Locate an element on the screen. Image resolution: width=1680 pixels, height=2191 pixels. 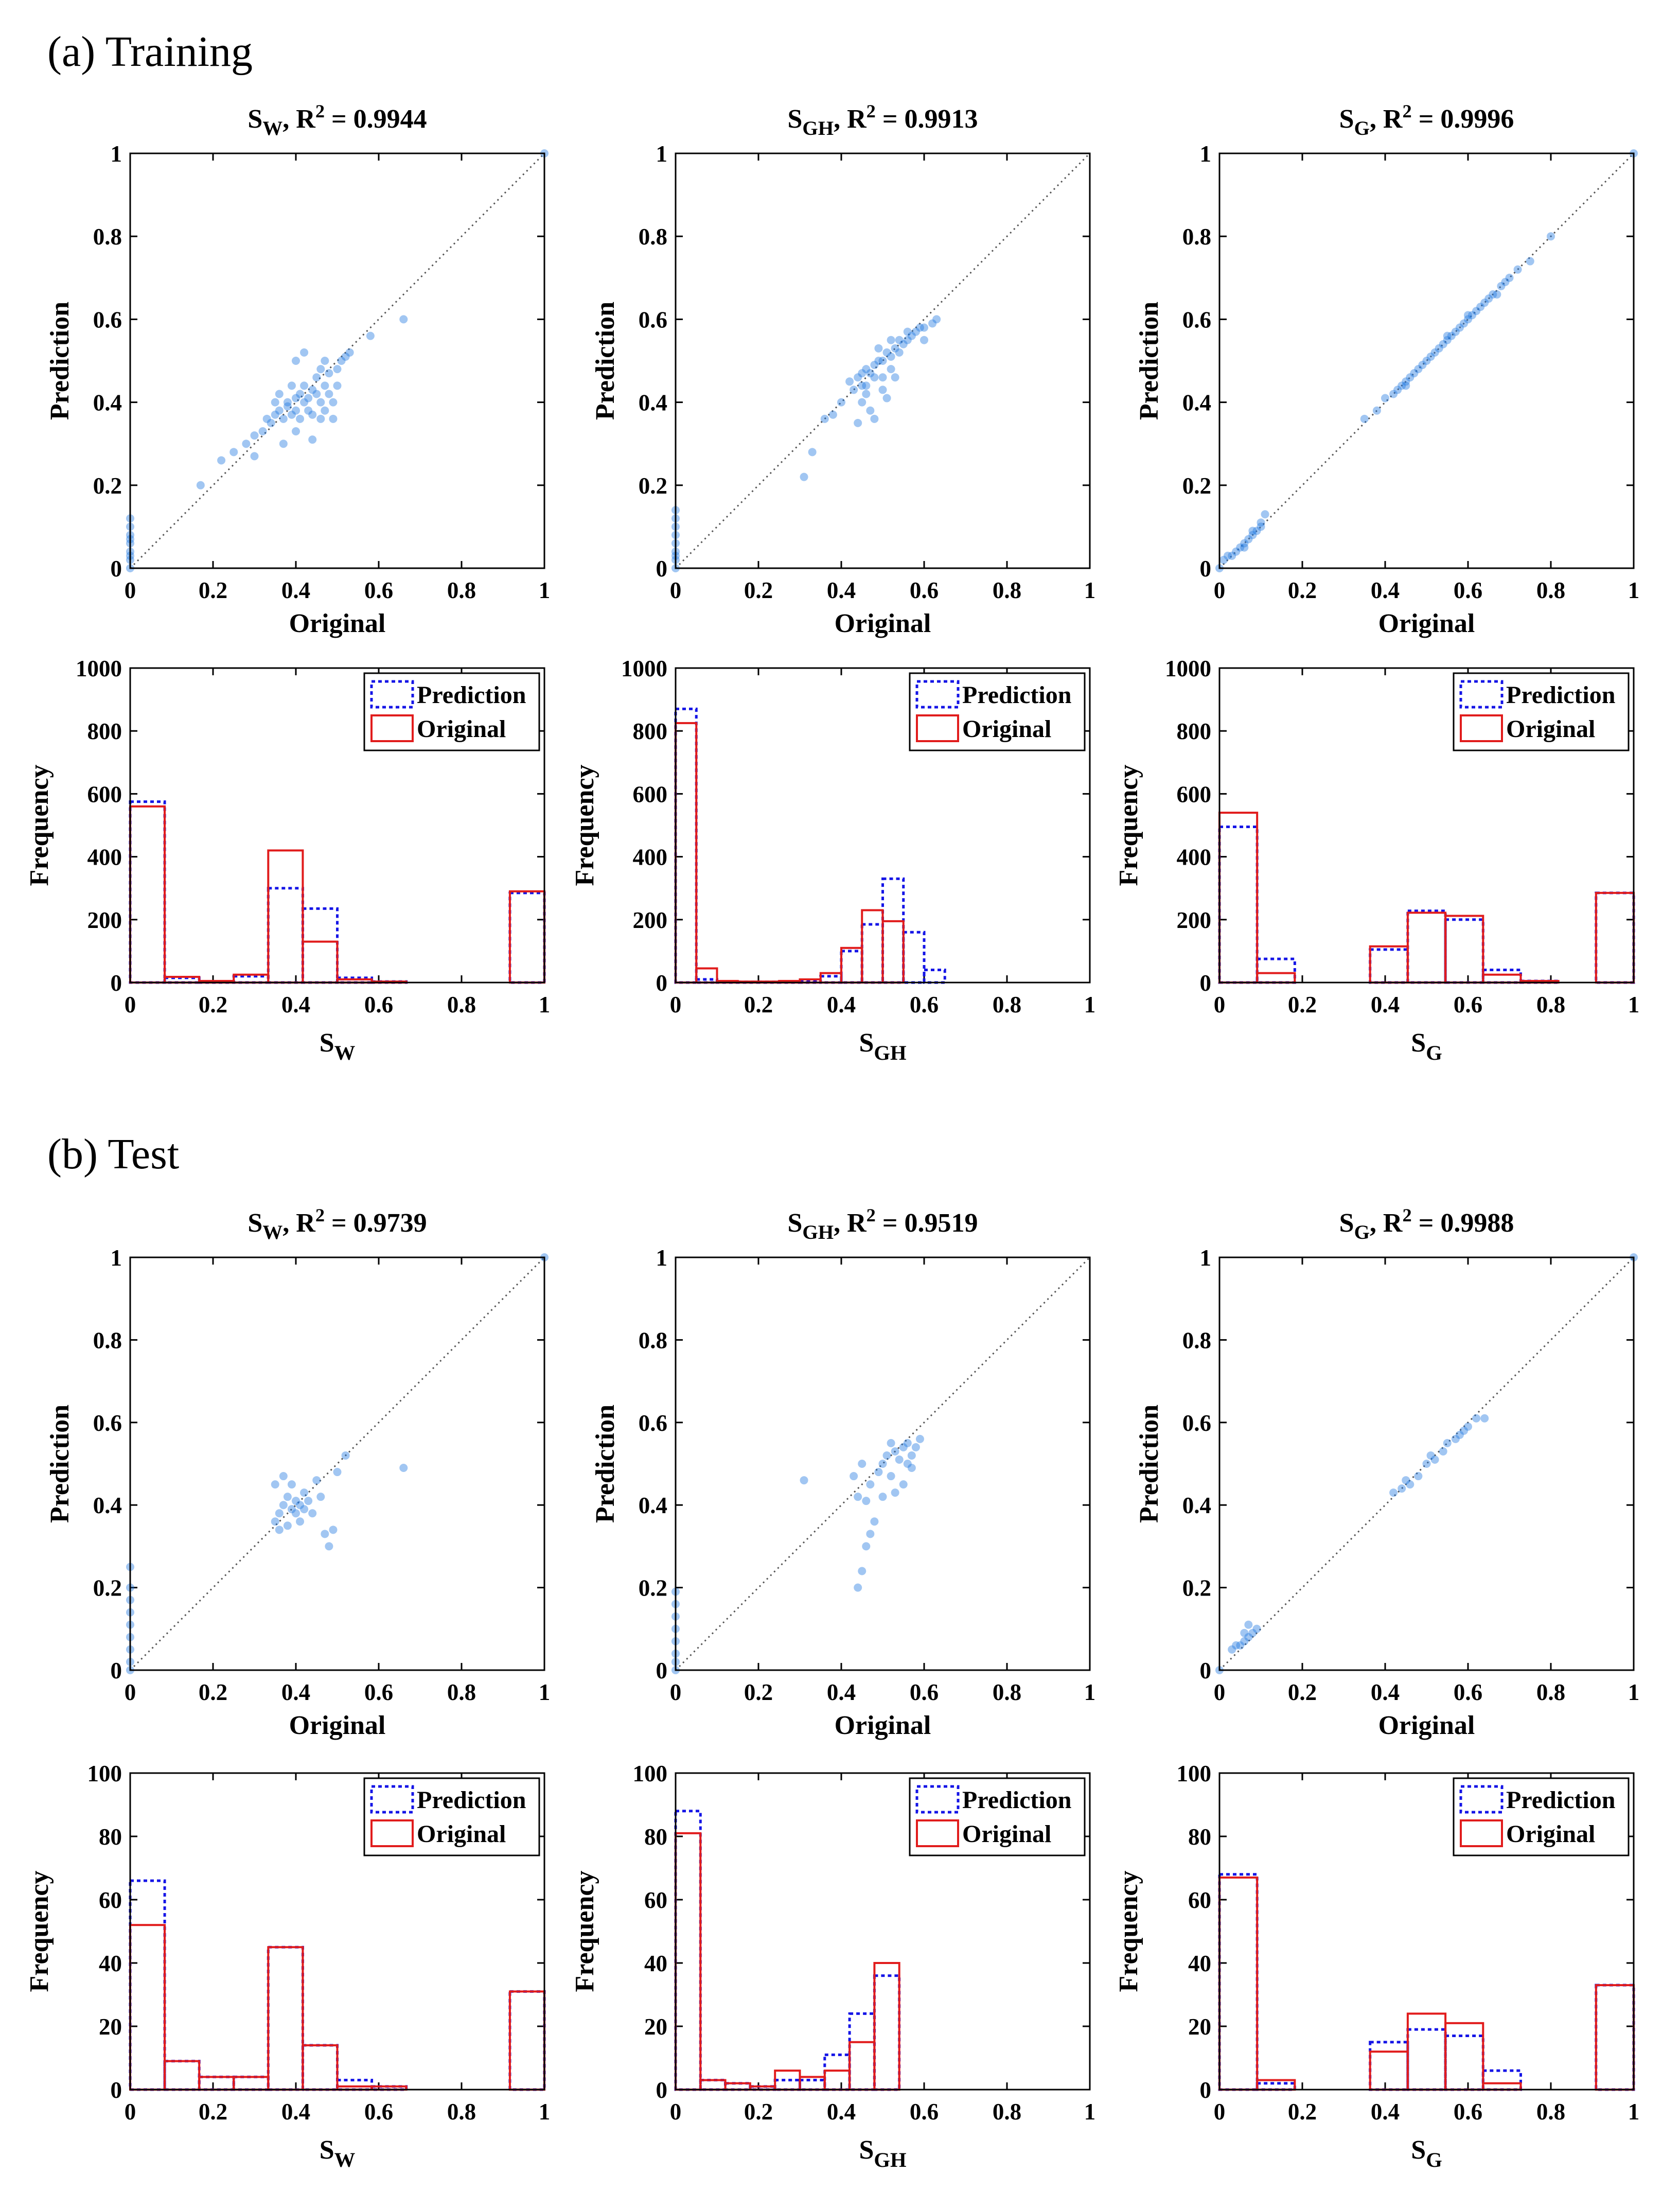
y-tick-label: 200 is located at coordinates (650, 920).